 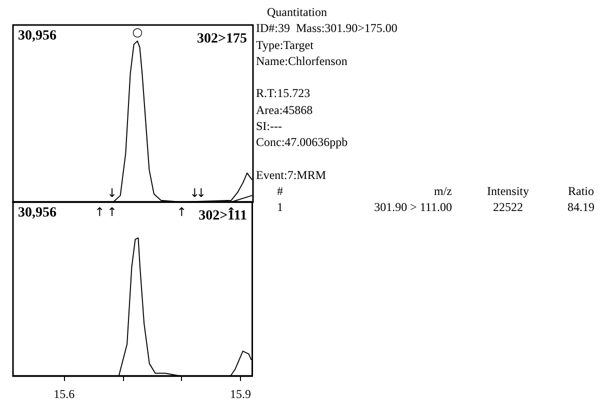 I want to click on annotation: ↓, so click(x=112, y=193).